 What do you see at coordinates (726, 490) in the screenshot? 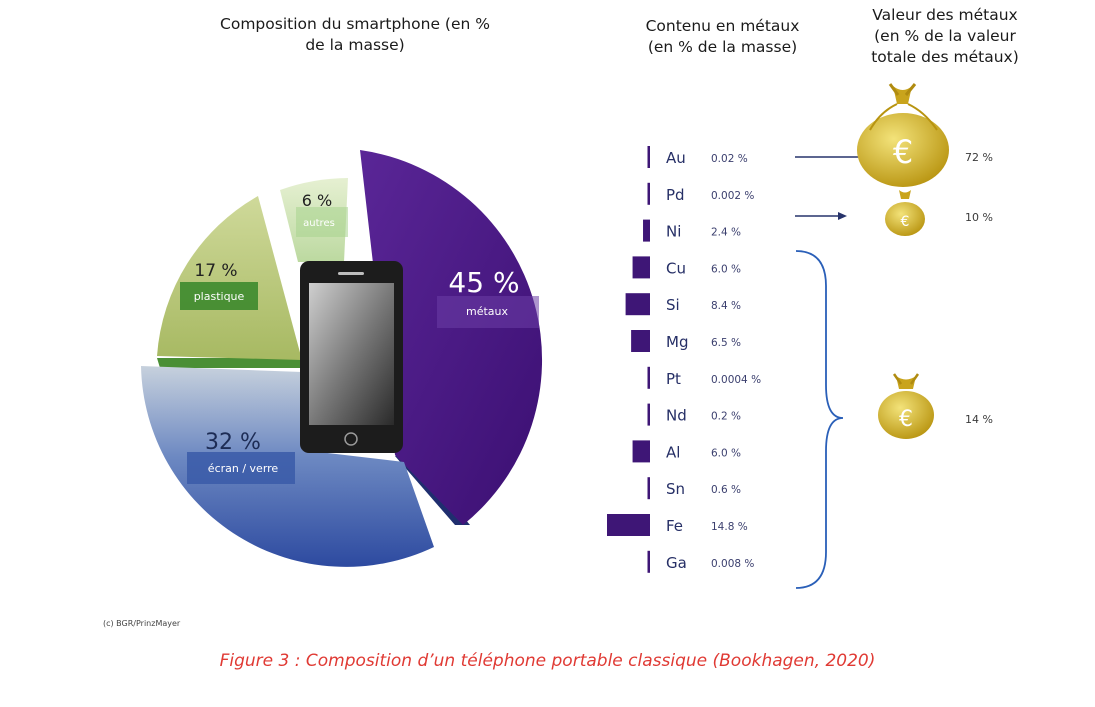
I see `metal-value-sn: 0.6 %` at bounding box center [726, 490].